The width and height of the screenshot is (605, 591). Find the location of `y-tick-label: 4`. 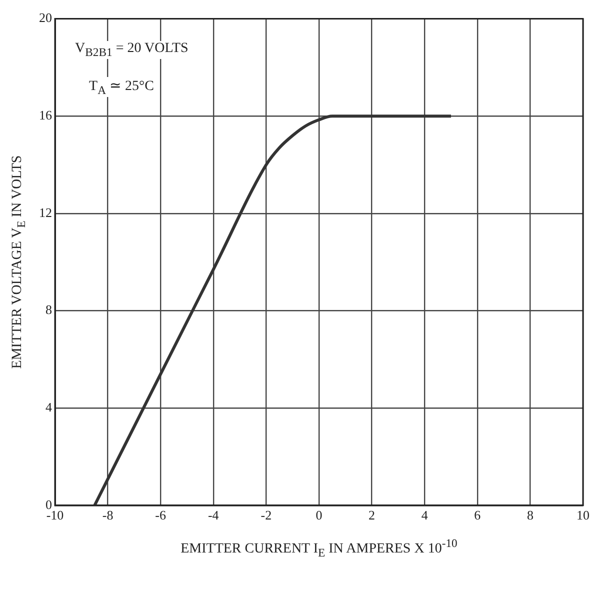

y-tick-label: 4 is located at coordinates (49, 407).